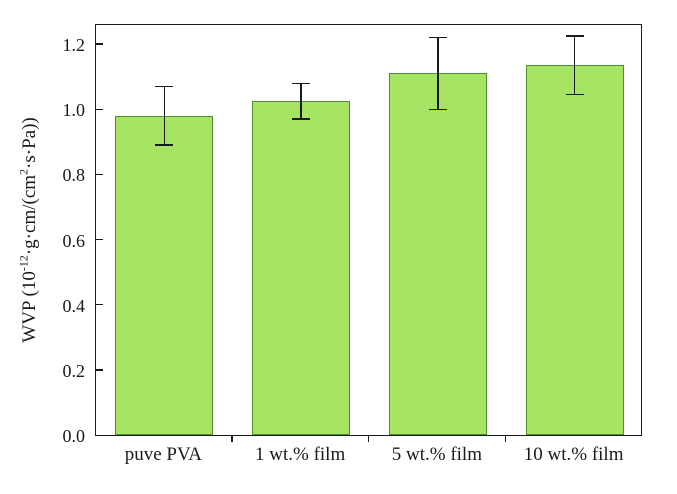 The image size is (677, 494). I want to click on y-tick-label: 0.8, so click(74, 175).